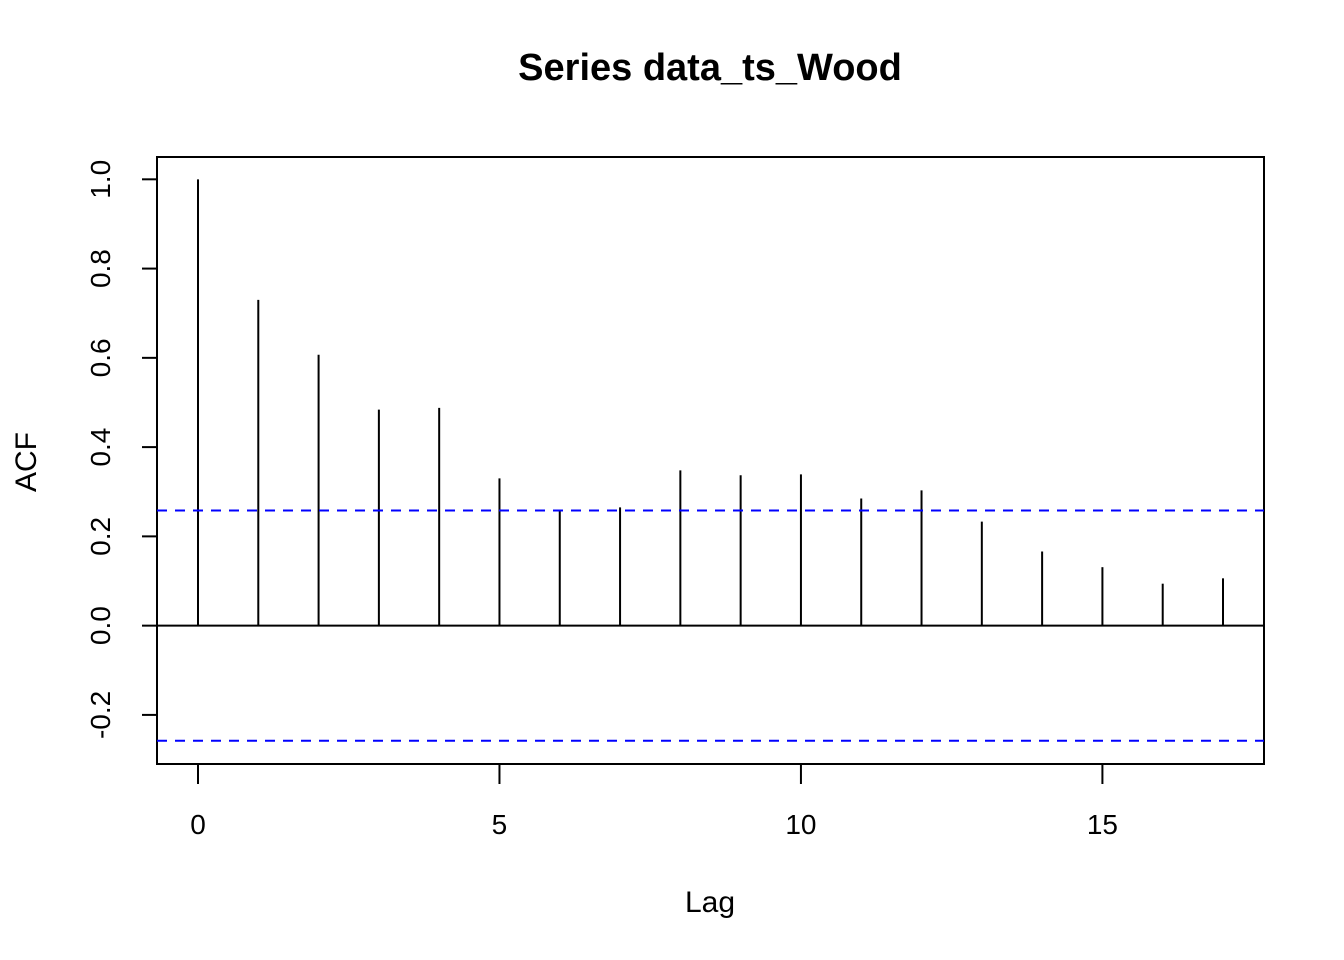 The height and width of the screenshot is (960, 1344). I want to click on y-tick-label: 0.2, so click(100, 536).